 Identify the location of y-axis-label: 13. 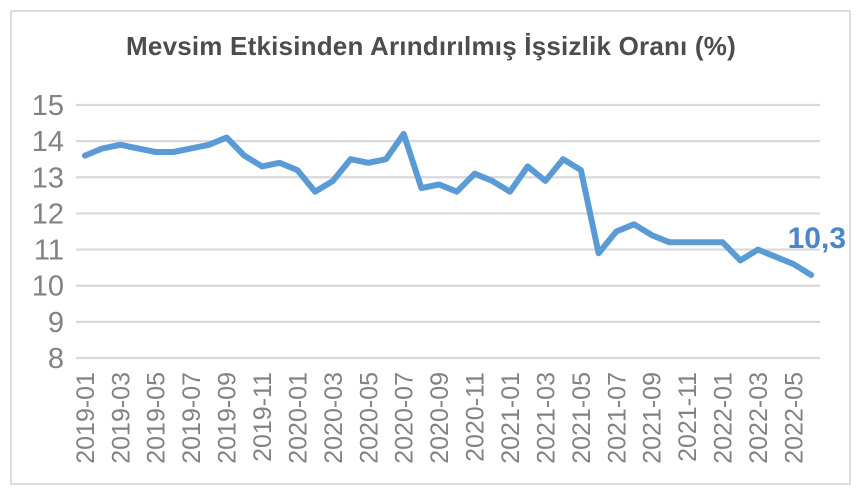
(48, 178).